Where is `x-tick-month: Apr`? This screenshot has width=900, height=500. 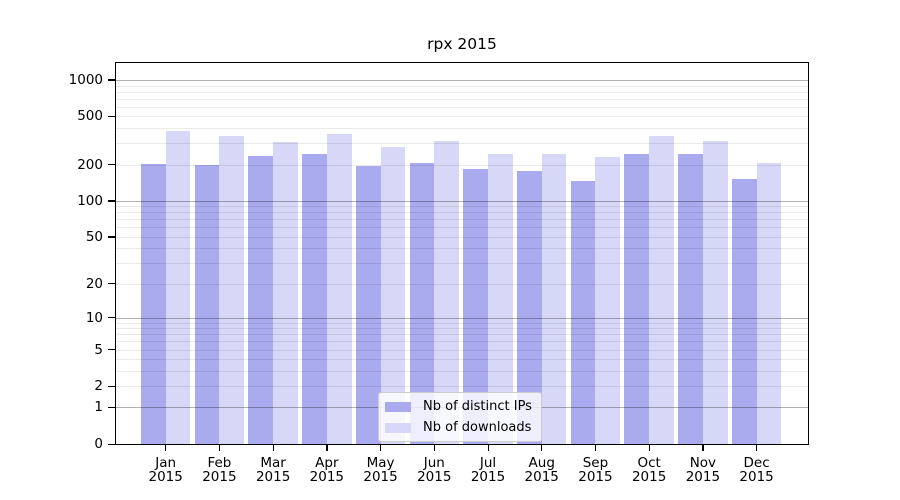 x-tick-month: Apr is located at coordinates (327, 463).